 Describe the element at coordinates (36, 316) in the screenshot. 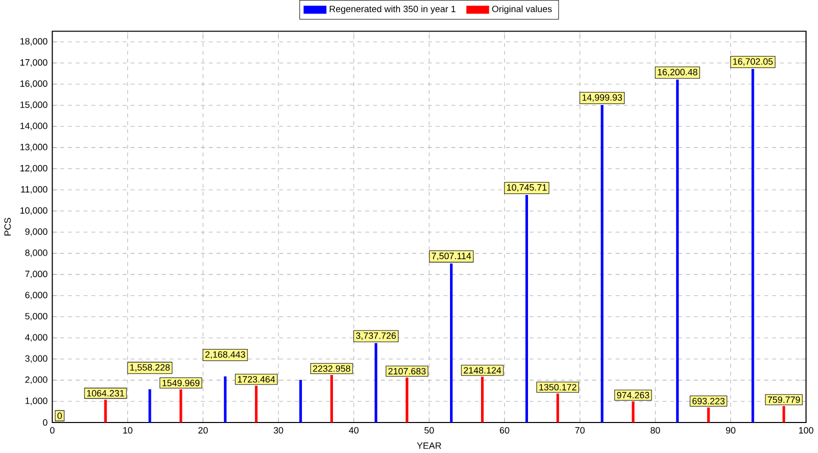

I see `y-tick-label: 5,000` at that location.